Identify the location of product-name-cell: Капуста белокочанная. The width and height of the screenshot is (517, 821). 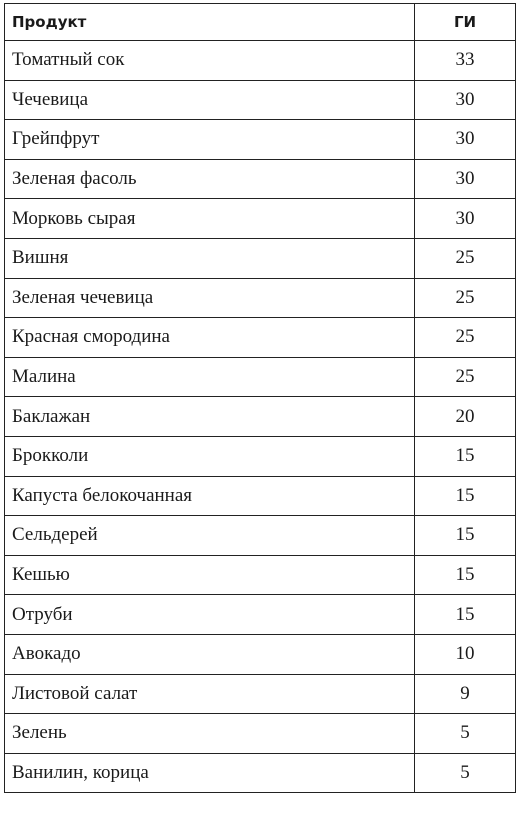
(209, 496).